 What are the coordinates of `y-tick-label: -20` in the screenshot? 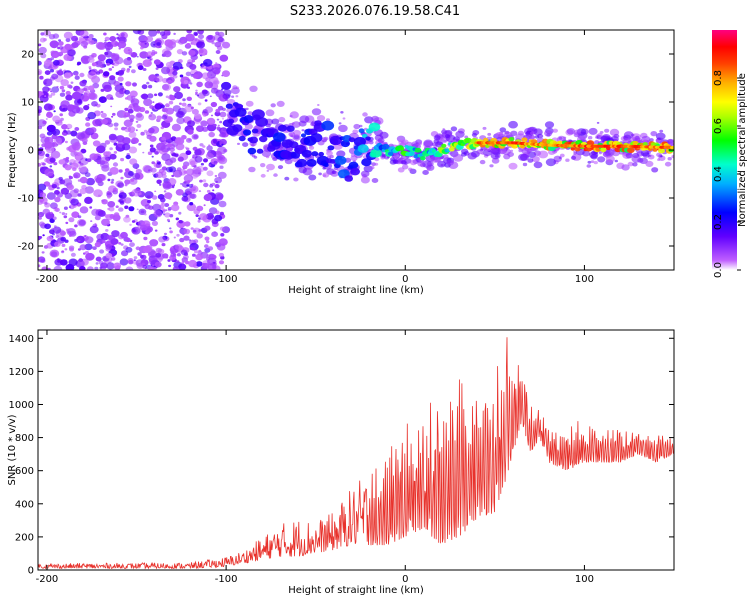 It's located at (26, 247).